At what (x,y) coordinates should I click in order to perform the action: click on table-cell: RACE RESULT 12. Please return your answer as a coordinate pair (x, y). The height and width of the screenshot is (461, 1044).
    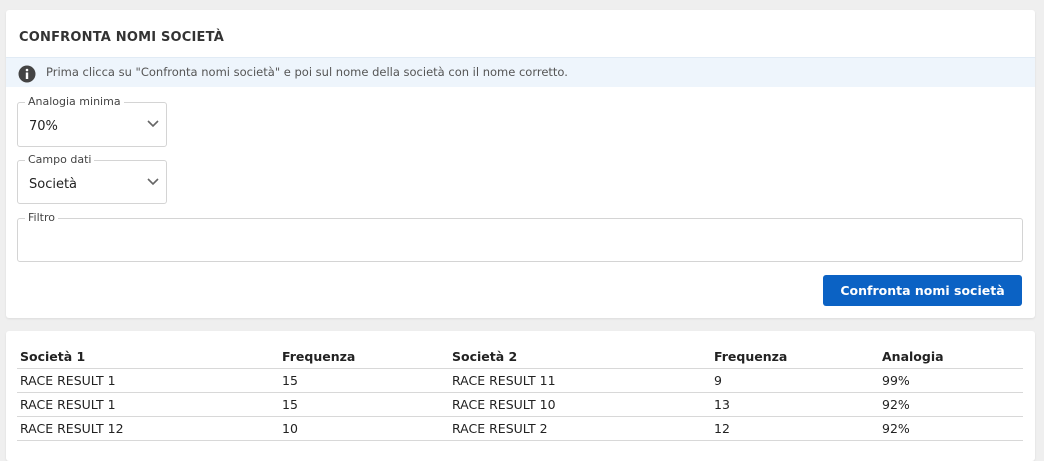
    Looking at the image, I should click on (148, 428).